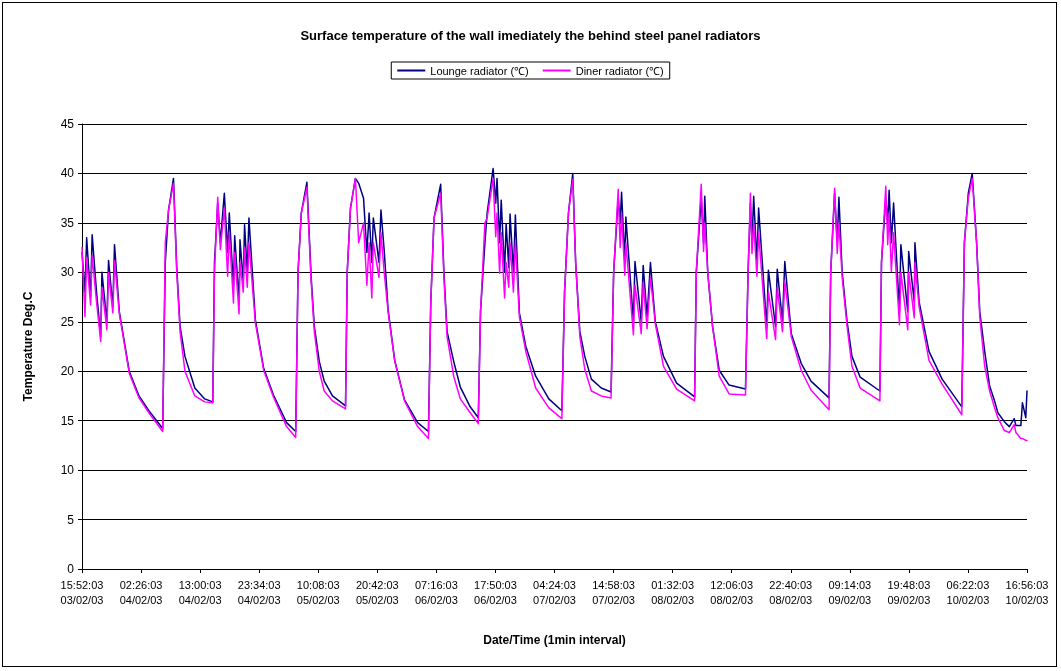 The image size is (1061, 671). I want to click on y-axis-title: Temperature Deg.C, so click(28, 346).